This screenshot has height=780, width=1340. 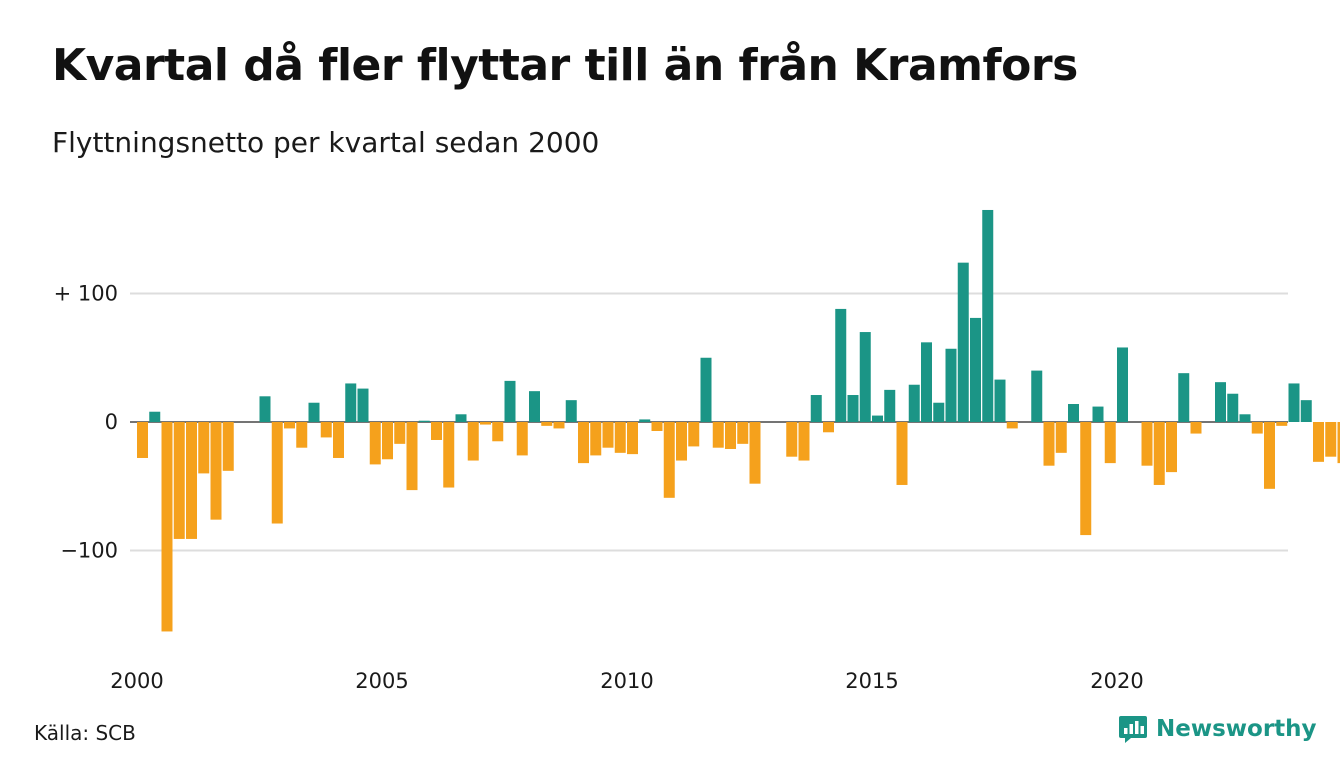 I want to click on brand-name: Newsworthy, so click(x=1236, y=729).